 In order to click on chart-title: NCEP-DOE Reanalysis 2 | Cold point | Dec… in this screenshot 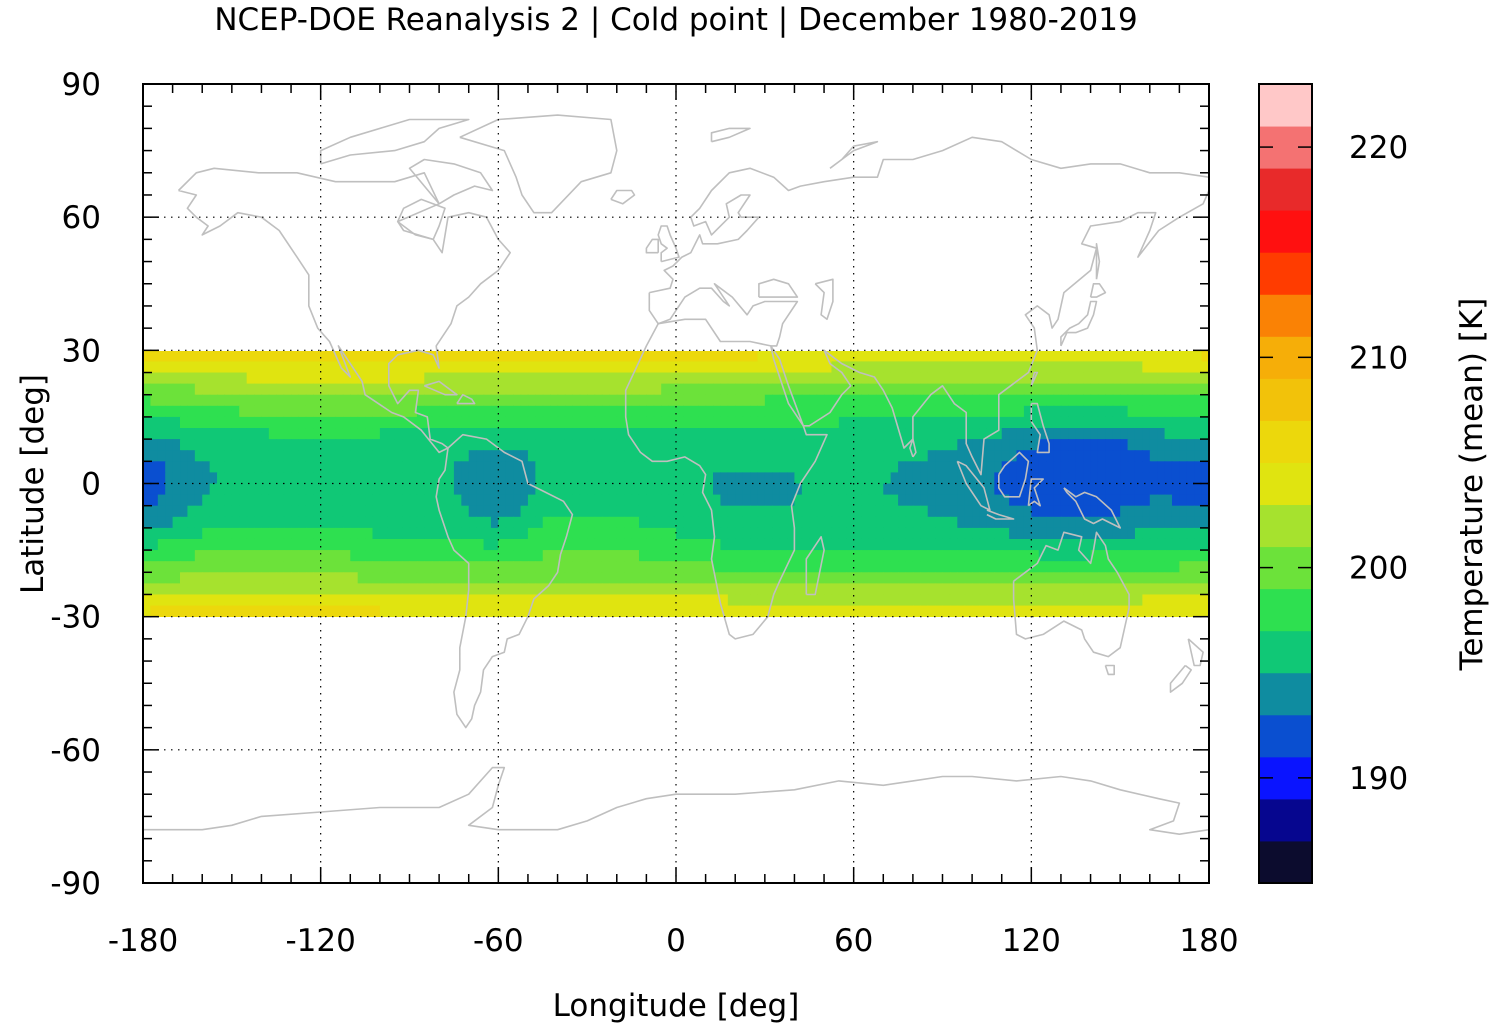, I will do `click(675, 20)`.